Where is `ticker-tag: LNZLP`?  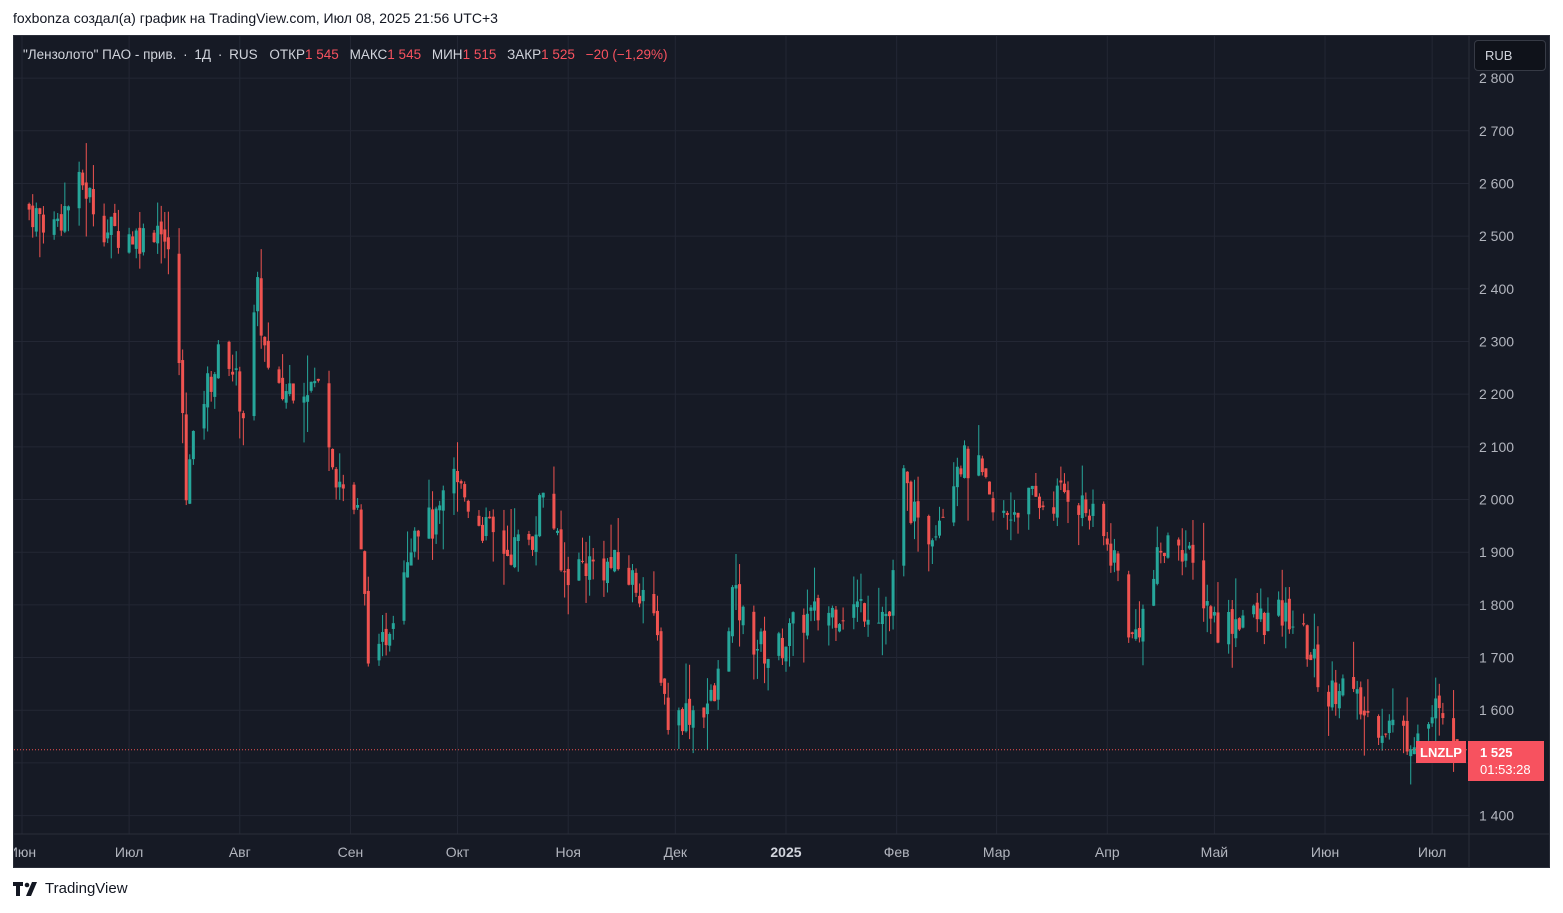
ticker-tag: LNZLP is located at coordinates (1441, 752).